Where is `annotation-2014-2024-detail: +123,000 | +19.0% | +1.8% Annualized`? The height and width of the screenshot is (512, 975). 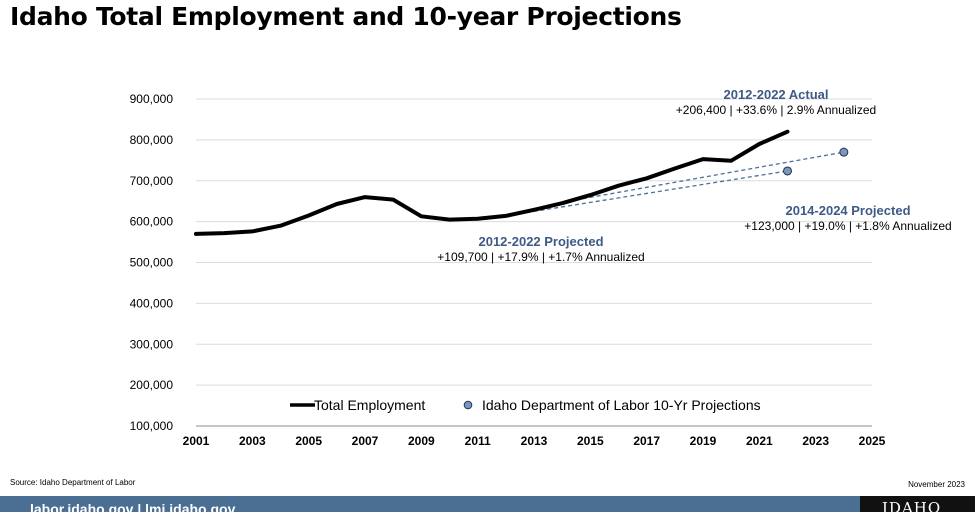 annotation-2014-2024-detail: +123,000 | +19.0% | +1.8% Annualized is located at coordinates (847, 226).